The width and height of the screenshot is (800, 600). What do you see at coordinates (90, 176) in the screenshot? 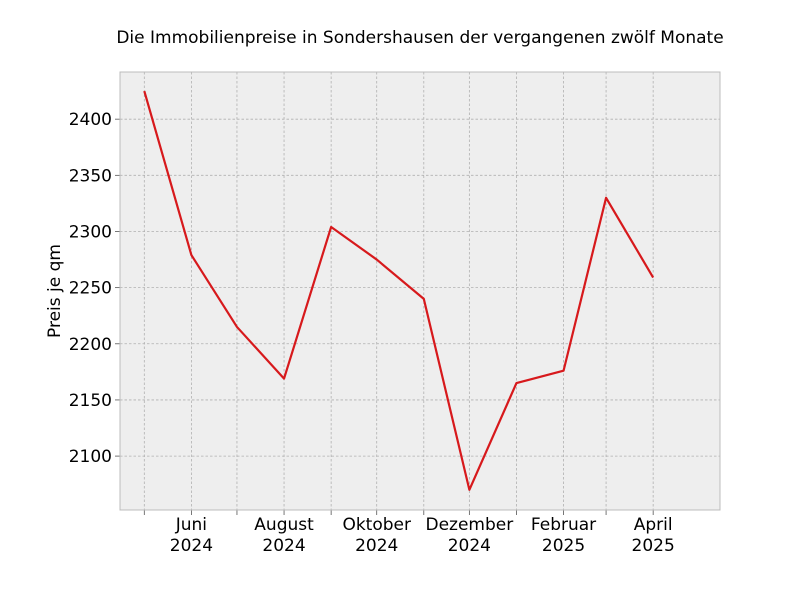
I see `y-tick-label: 2350` at bounding box center [90, 176].